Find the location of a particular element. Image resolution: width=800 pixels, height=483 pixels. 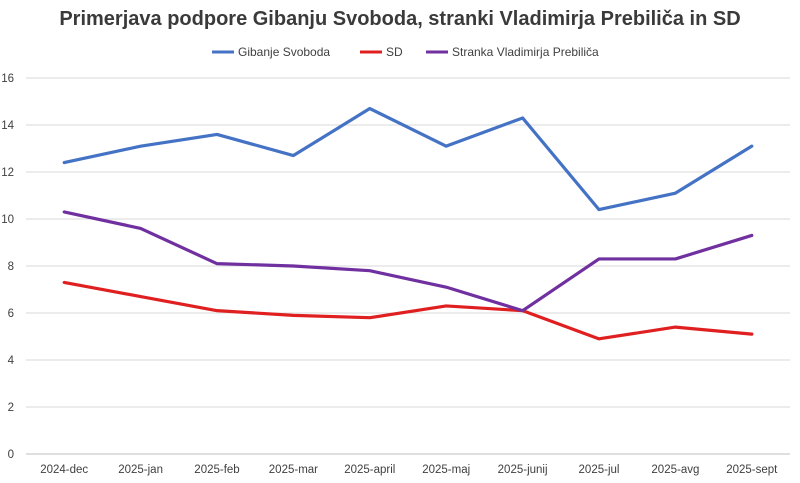

x-tick-label: 2025-jul is located at coordinates (599, 470).